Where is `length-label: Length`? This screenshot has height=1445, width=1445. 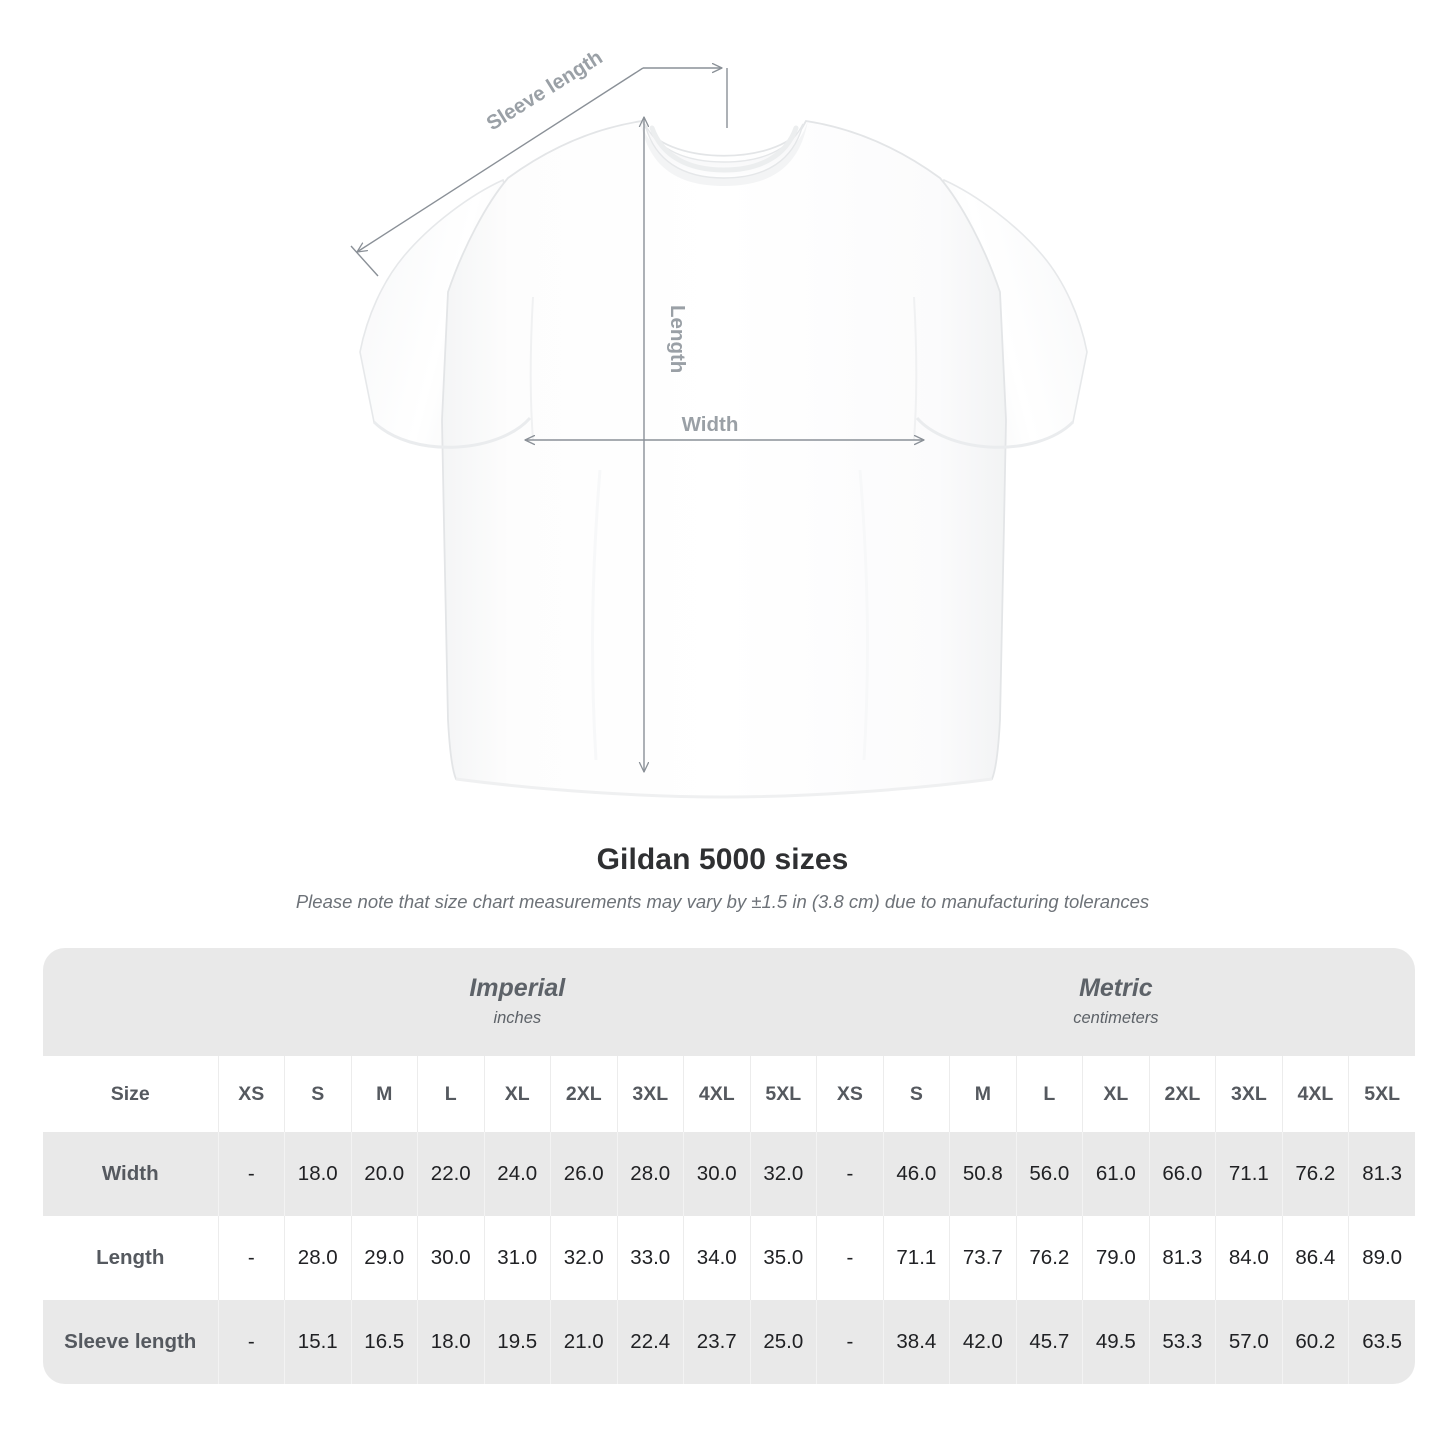 length-label: Length is located at coordinates (677, 339).